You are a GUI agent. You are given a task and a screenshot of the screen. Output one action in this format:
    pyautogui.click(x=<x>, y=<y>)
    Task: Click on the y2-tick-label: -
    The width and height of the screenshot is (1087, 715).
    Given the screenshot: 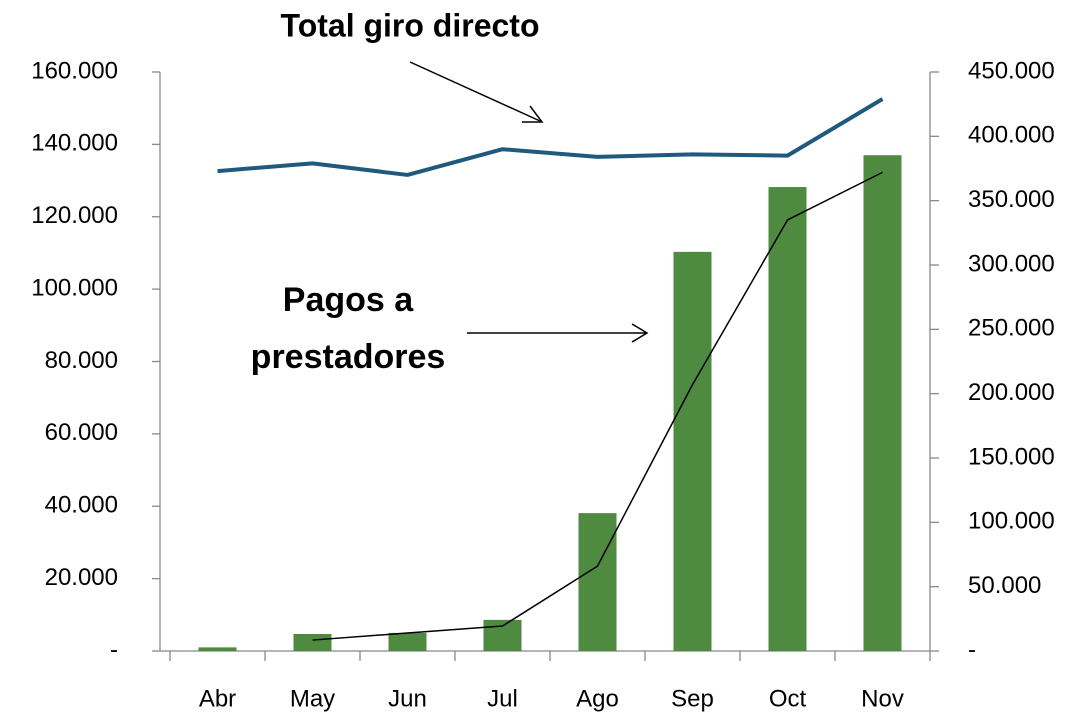 What is the action you would take?
    pyautogui.click(x=972, y=649)
    